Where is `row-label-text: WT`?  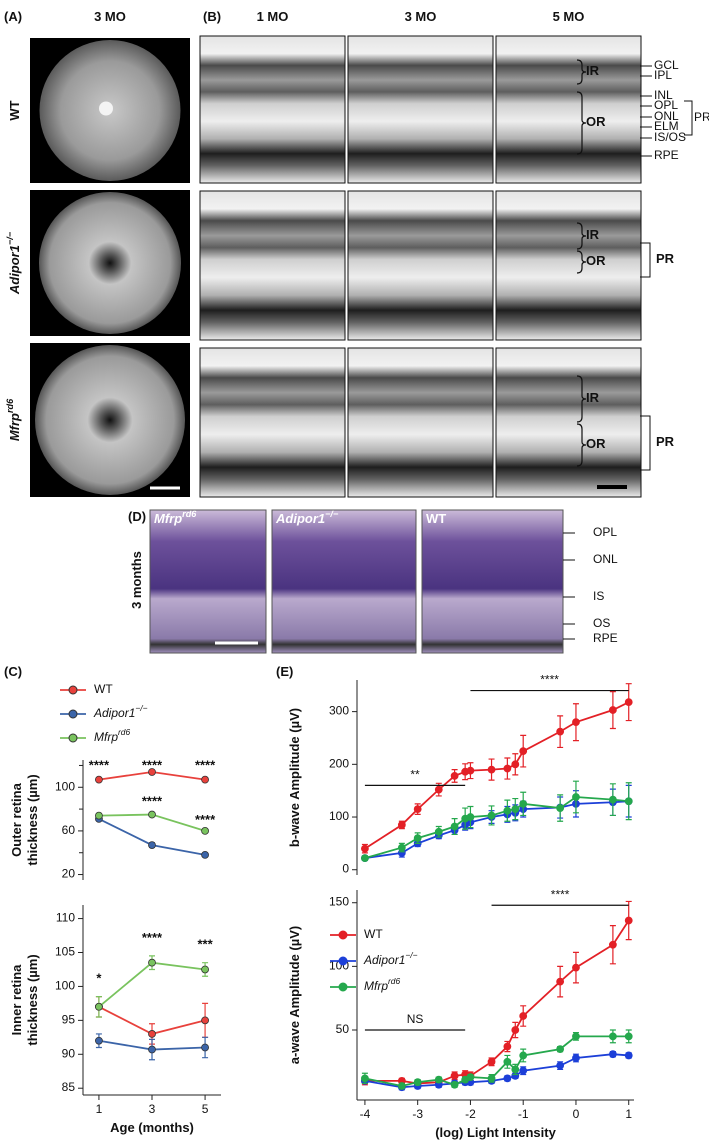 row-label-text: WT is located at coordinates (14, 110).